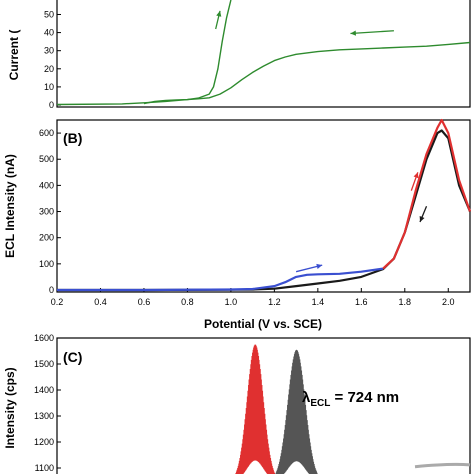 The height and width of the screenshot is (474, 474). Describe the element at coordinates (49, 33) in the screenshot. I see `panel-a-ytick-label: 40` at that location.